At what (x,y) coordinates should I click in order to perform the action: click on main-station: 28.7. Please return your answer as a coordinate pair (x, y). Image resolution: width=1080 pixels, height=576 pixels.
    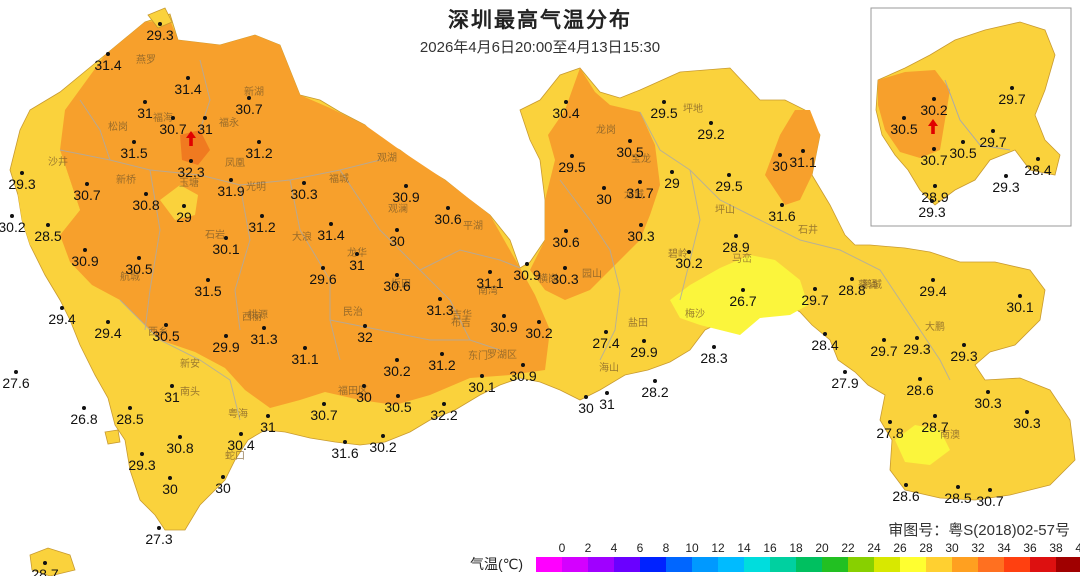
    Looking at the image, I should click on (45, 568).